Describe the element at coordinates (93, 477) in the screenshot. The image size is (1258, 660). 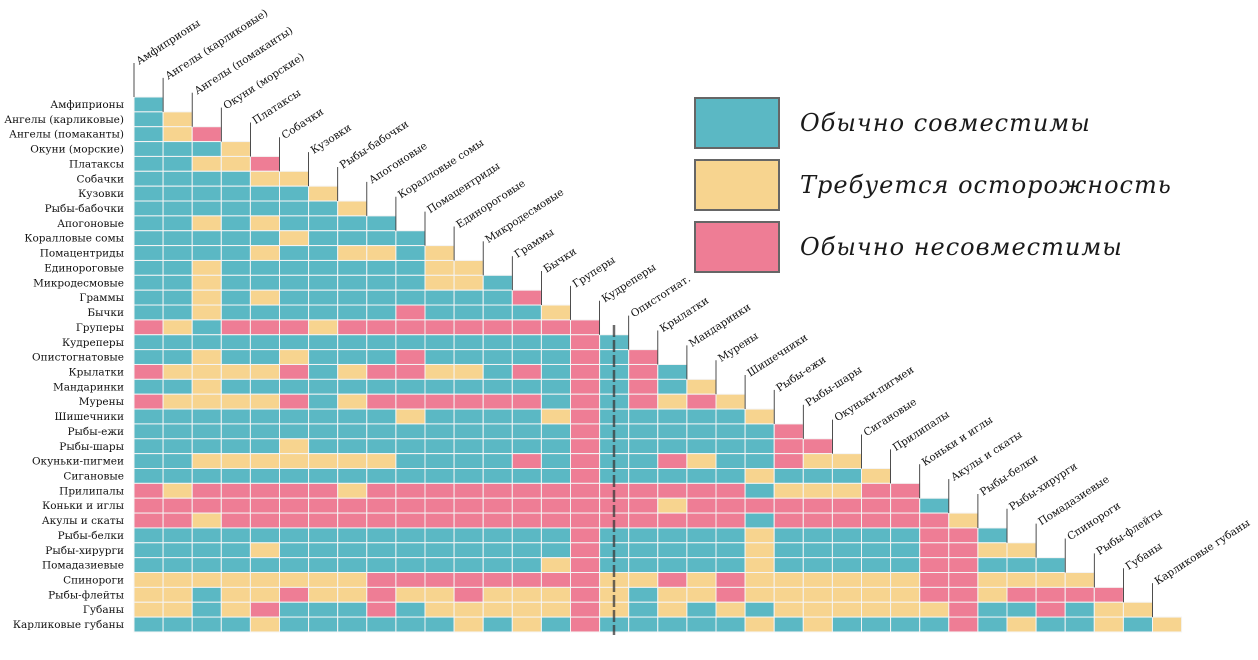
I see `row-label: Сигановые` at that location.